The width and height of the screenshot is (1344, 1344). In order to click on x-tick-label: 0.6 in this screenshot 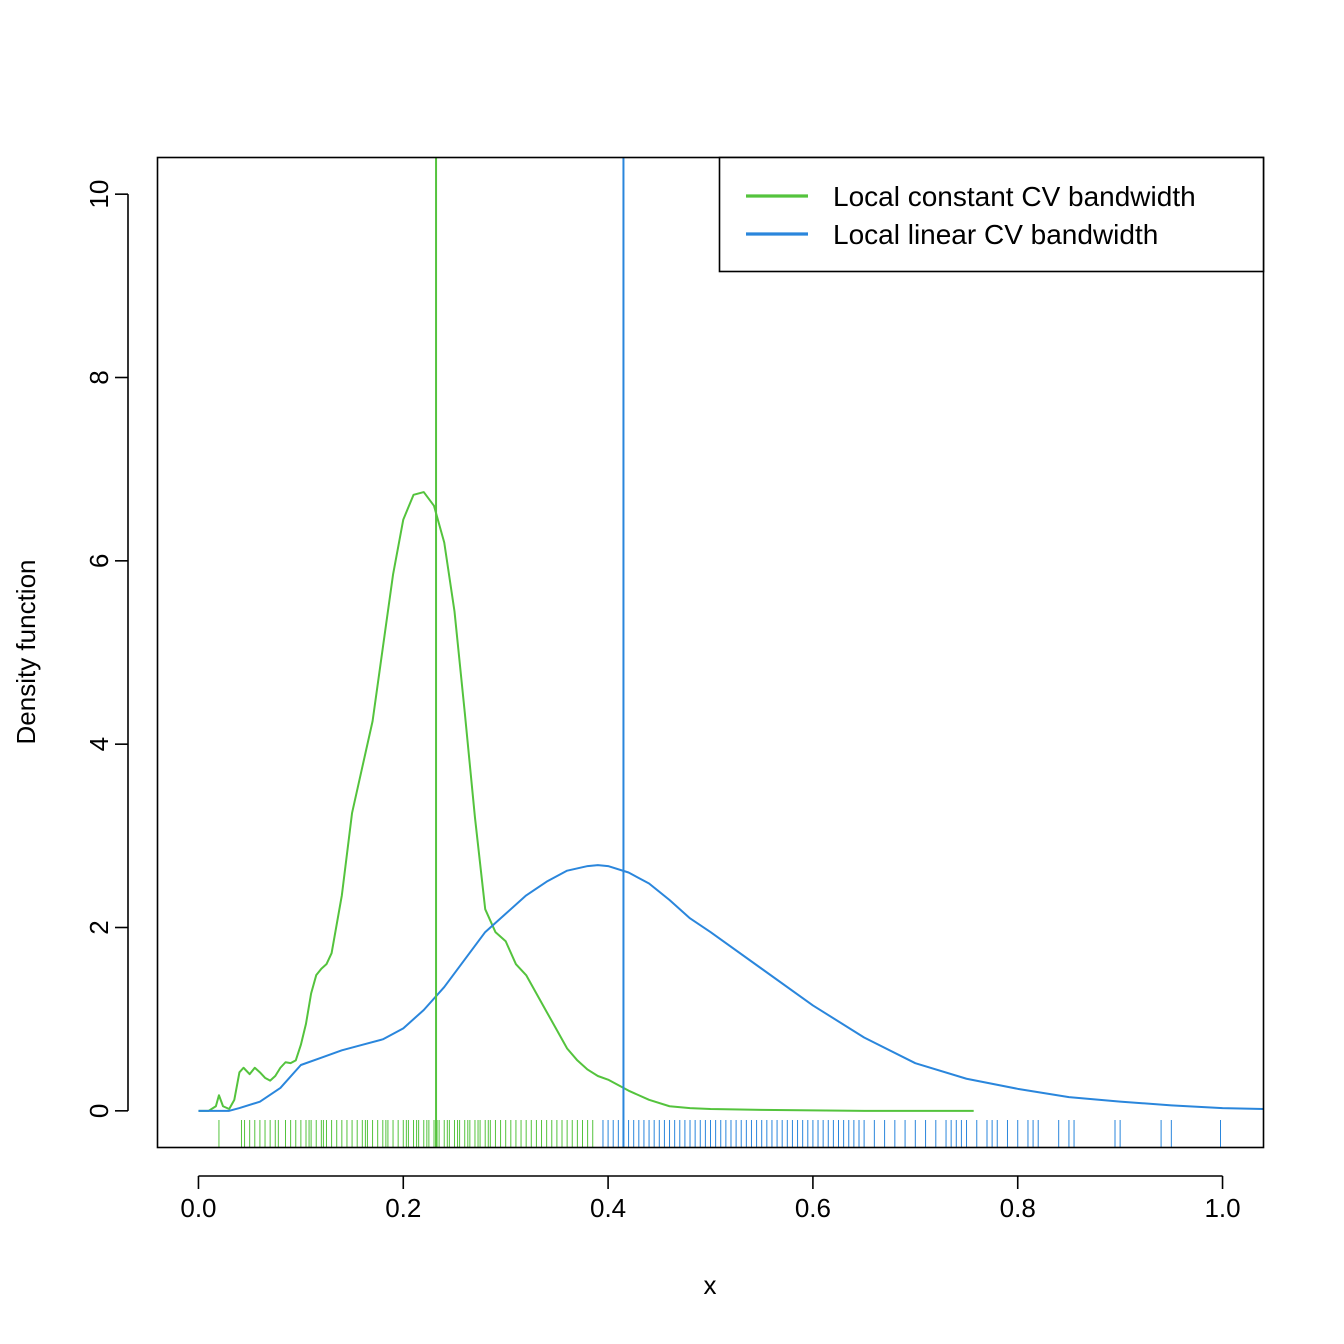, I will do `click(813, 1208)`.